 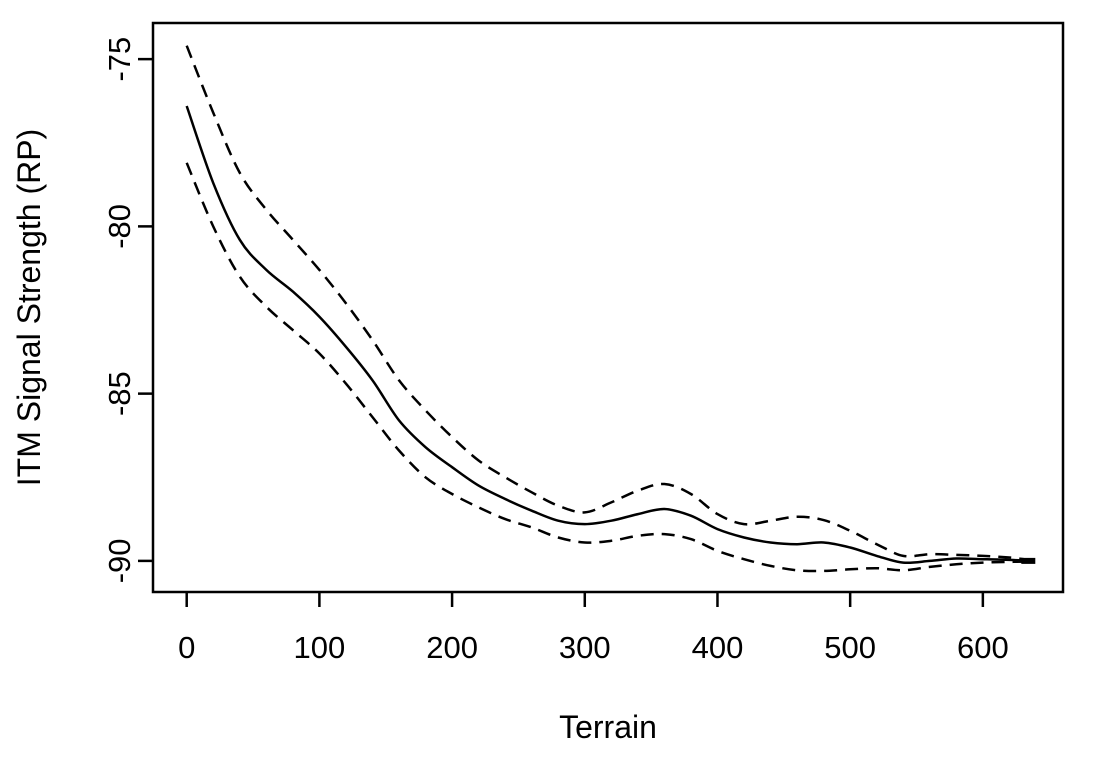 I want to click on x-axis: 0 100 200 300 400 500 600, so click(x=593, y=628).